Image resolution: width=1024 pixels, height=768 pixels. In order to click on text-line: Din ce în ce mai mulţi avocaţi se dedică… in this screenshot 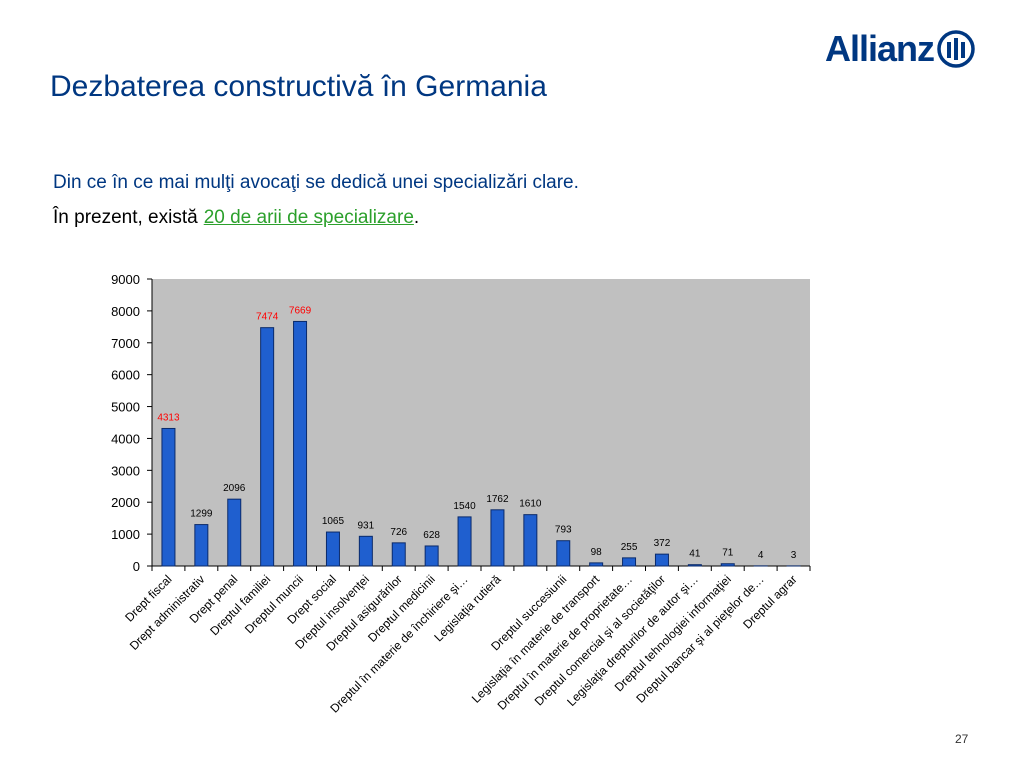, I will do `click(316, 182)`.